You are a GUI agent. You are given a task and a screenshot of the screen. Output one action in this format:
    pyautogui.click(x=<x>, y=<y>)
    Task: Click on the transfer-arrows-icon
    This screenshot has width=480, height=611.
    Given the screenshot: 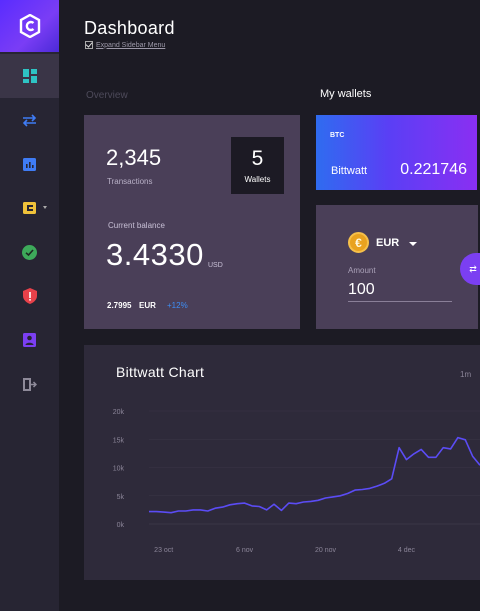 What is the action you would take?
    pyautogui.click(x=29, y=120)
    